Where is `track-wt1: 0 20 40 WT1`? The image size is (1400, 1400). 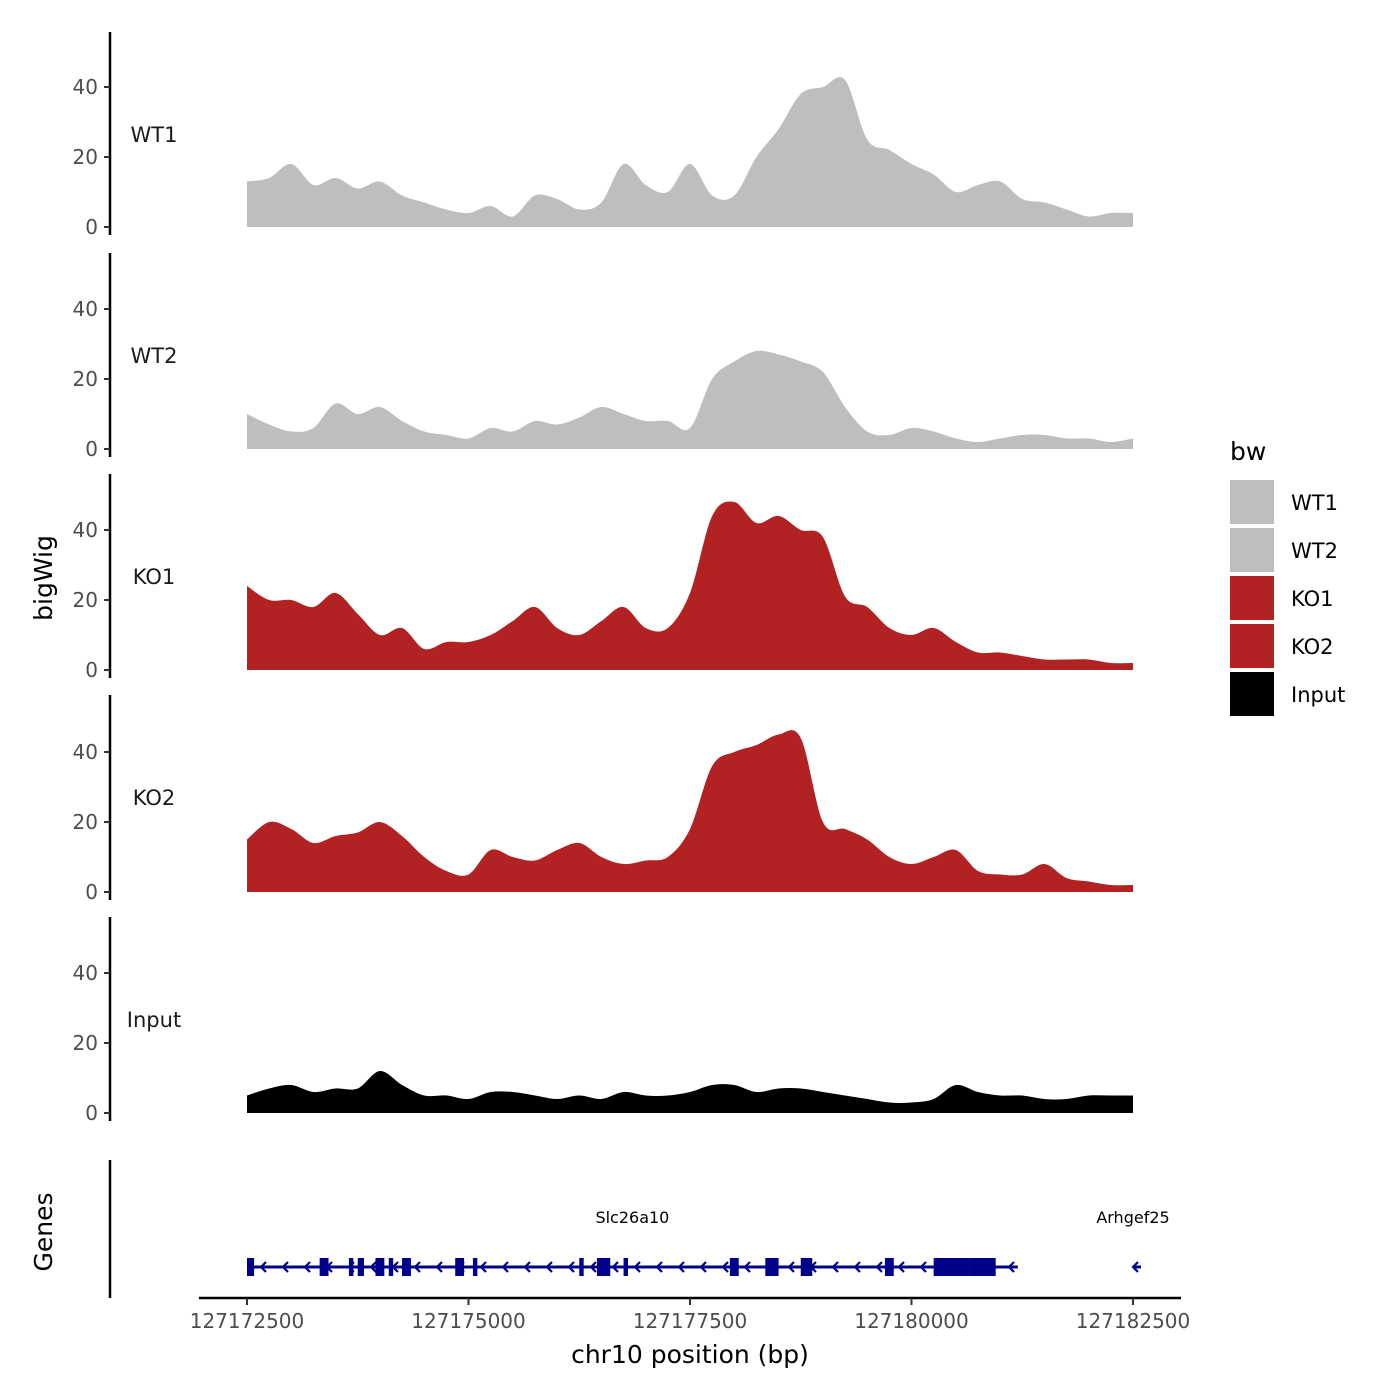 track-wt1: 0 20 40 WT1 is located at coordinates (603, 135).